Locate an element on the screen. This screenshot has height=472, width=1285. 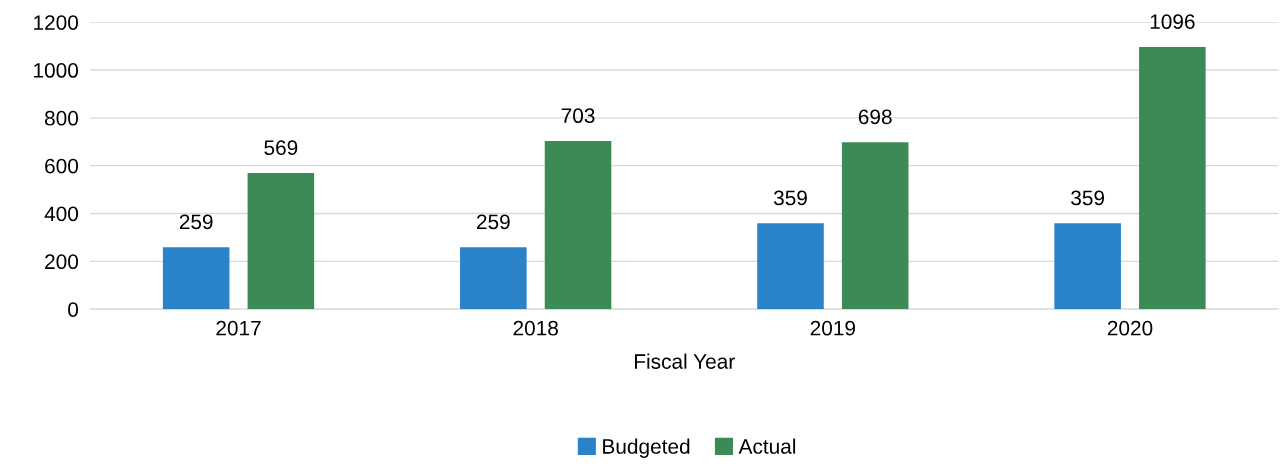
data-label: 1096 is located at coordinates (1172, 22).